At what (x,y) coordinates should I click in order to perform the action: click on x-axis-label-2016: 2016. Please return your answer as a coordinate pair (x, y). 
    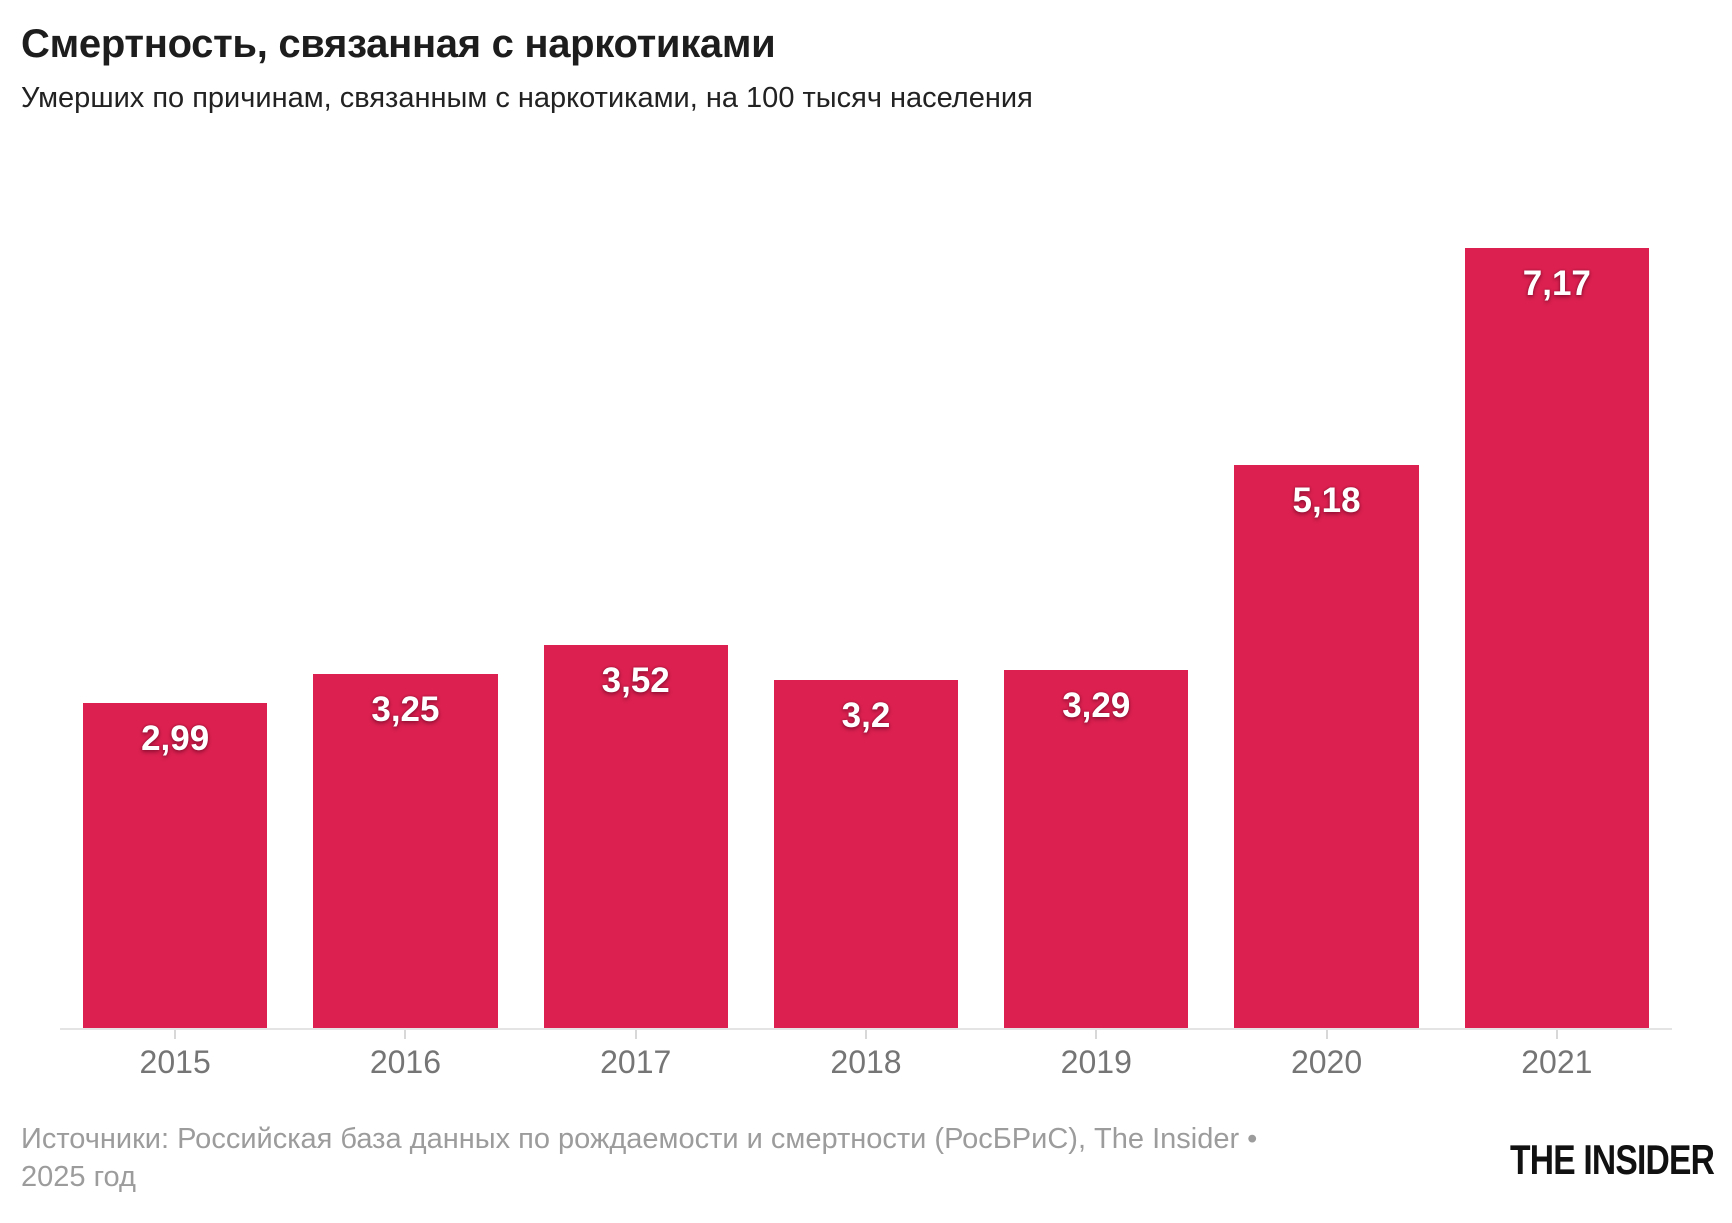
    Looking at the image, I should click on (405, 1062).